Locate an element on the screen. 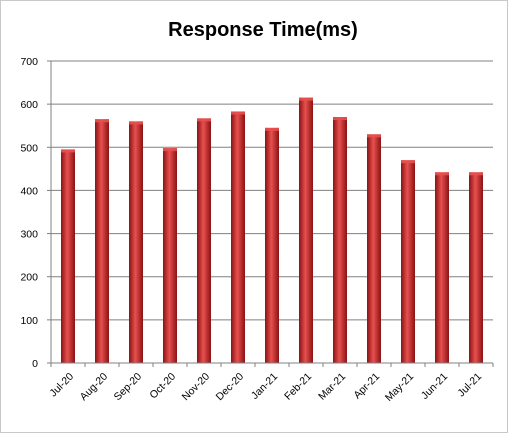 The image size is (508, 433). y-tick-label: 0 is located at coordinates (35, 364).